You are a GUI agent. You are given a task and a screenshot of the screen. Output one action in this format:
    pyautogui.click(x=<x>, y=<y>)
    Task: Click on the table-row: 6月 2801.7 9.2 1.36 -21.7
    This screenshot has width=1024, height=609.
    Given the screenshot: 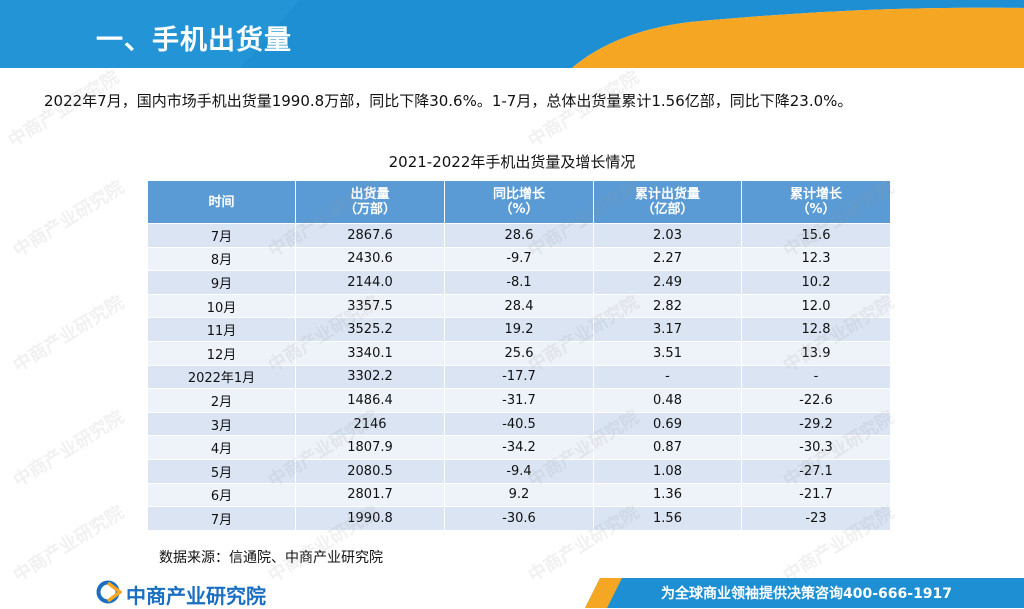 What is the action you would take?
    pyautogui.click(x=519, y=495)
    